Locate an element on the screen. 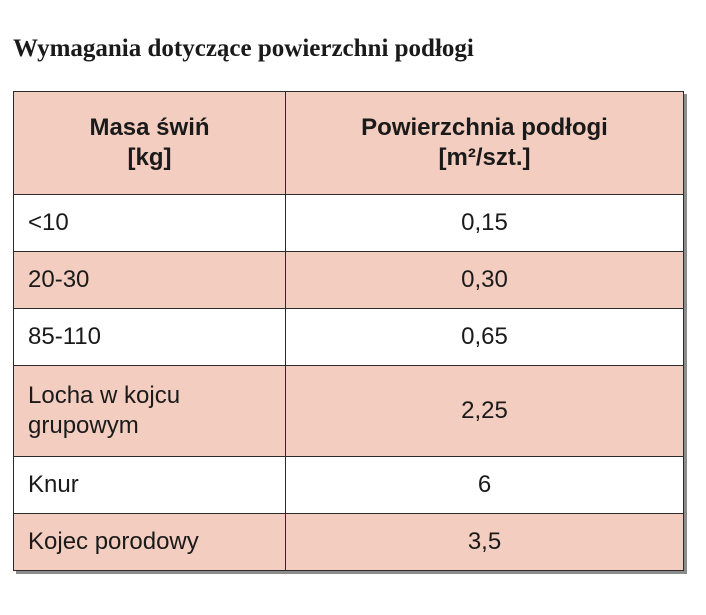 The height and width of the screenshot is (615, 706). header-mass-label: Masa świń is located at coordinates (149, 127).